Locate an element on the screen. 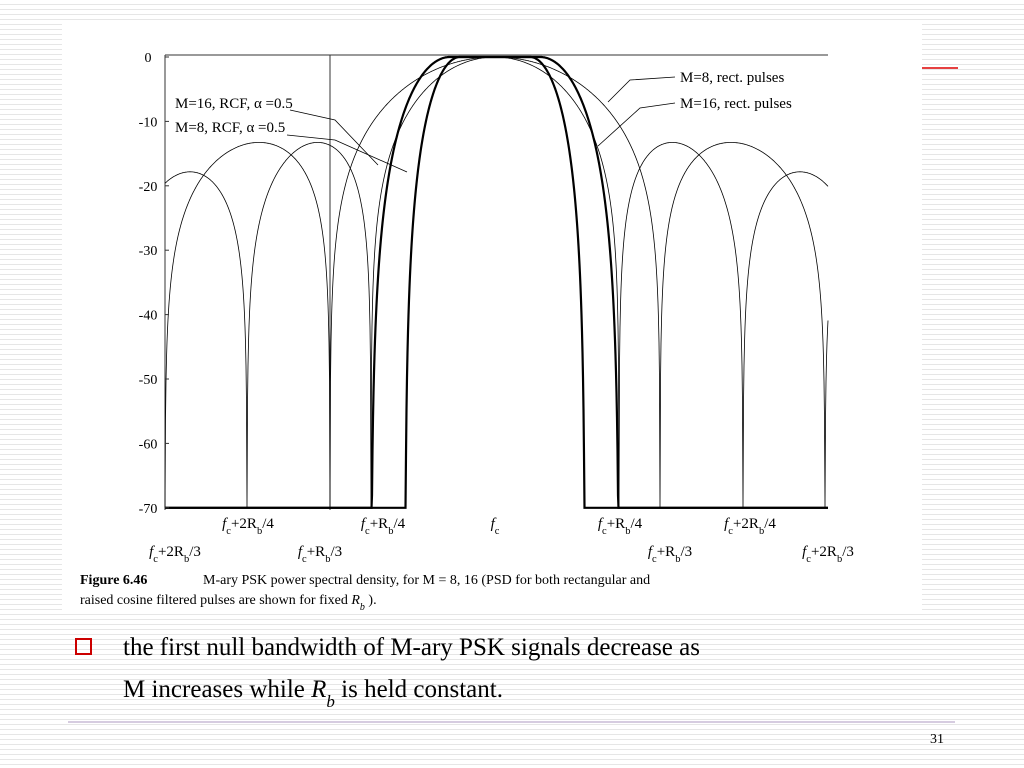  caption-part: R is located at coordinates (355, 600).